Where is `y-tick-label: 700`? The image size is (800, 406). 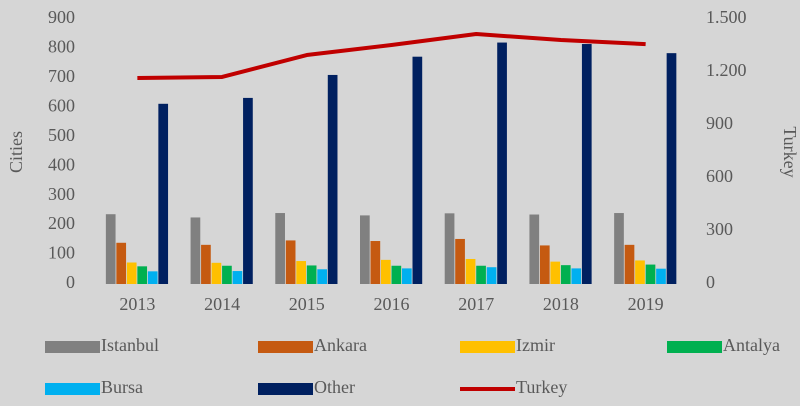 y-tick-label: 700 is located at coordinates (61, 76).